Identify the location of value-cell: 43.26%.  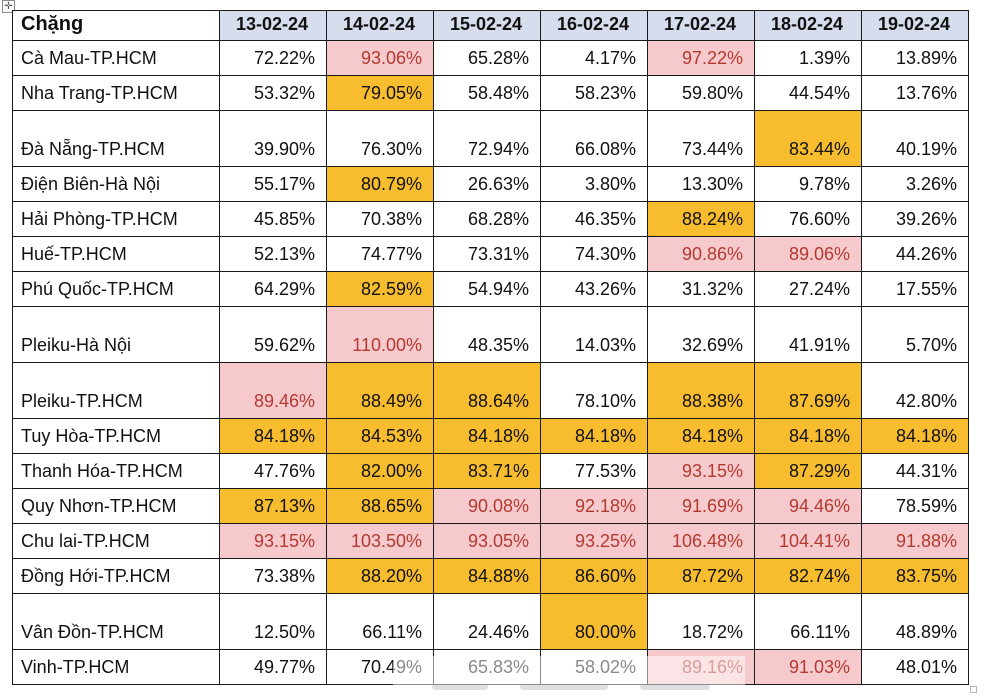
(594, 289).